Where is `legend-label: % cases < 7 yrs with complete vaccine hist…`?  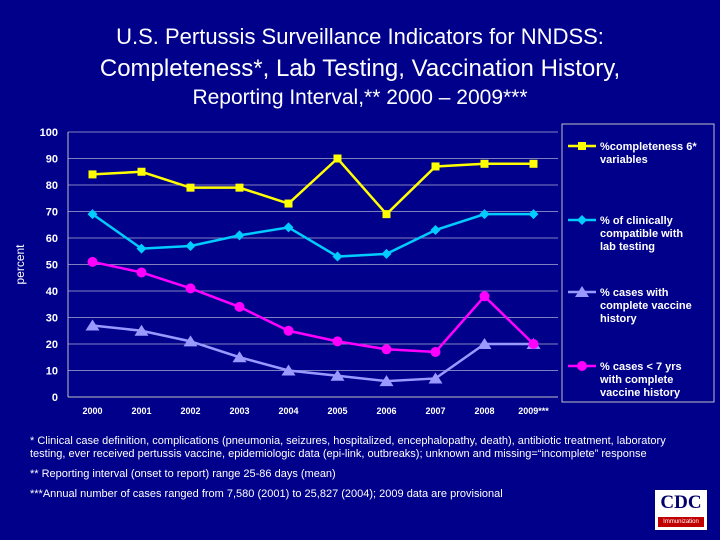
legend-label: % cases < 7 yrs with complete vaccine hist… is located at coordinates (640, 380).